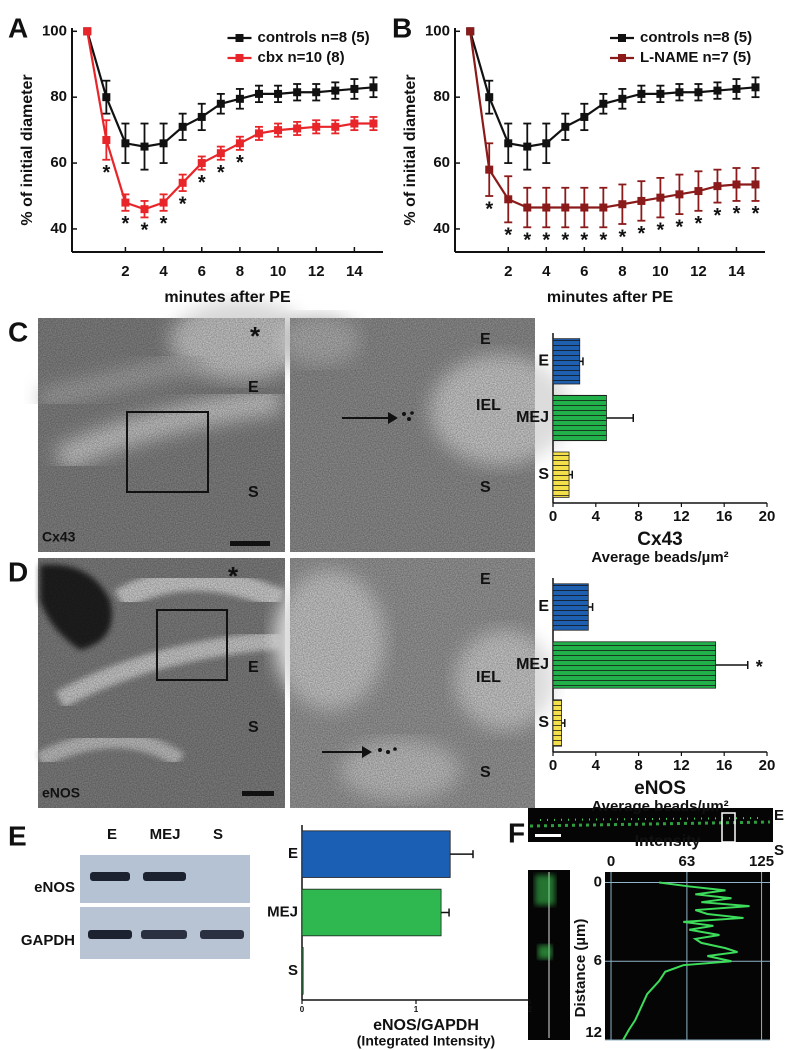 The width and height of the screenshot is (785, 1050). I want to click on legend-label: cbx n=10 (8), so click(301, 57).